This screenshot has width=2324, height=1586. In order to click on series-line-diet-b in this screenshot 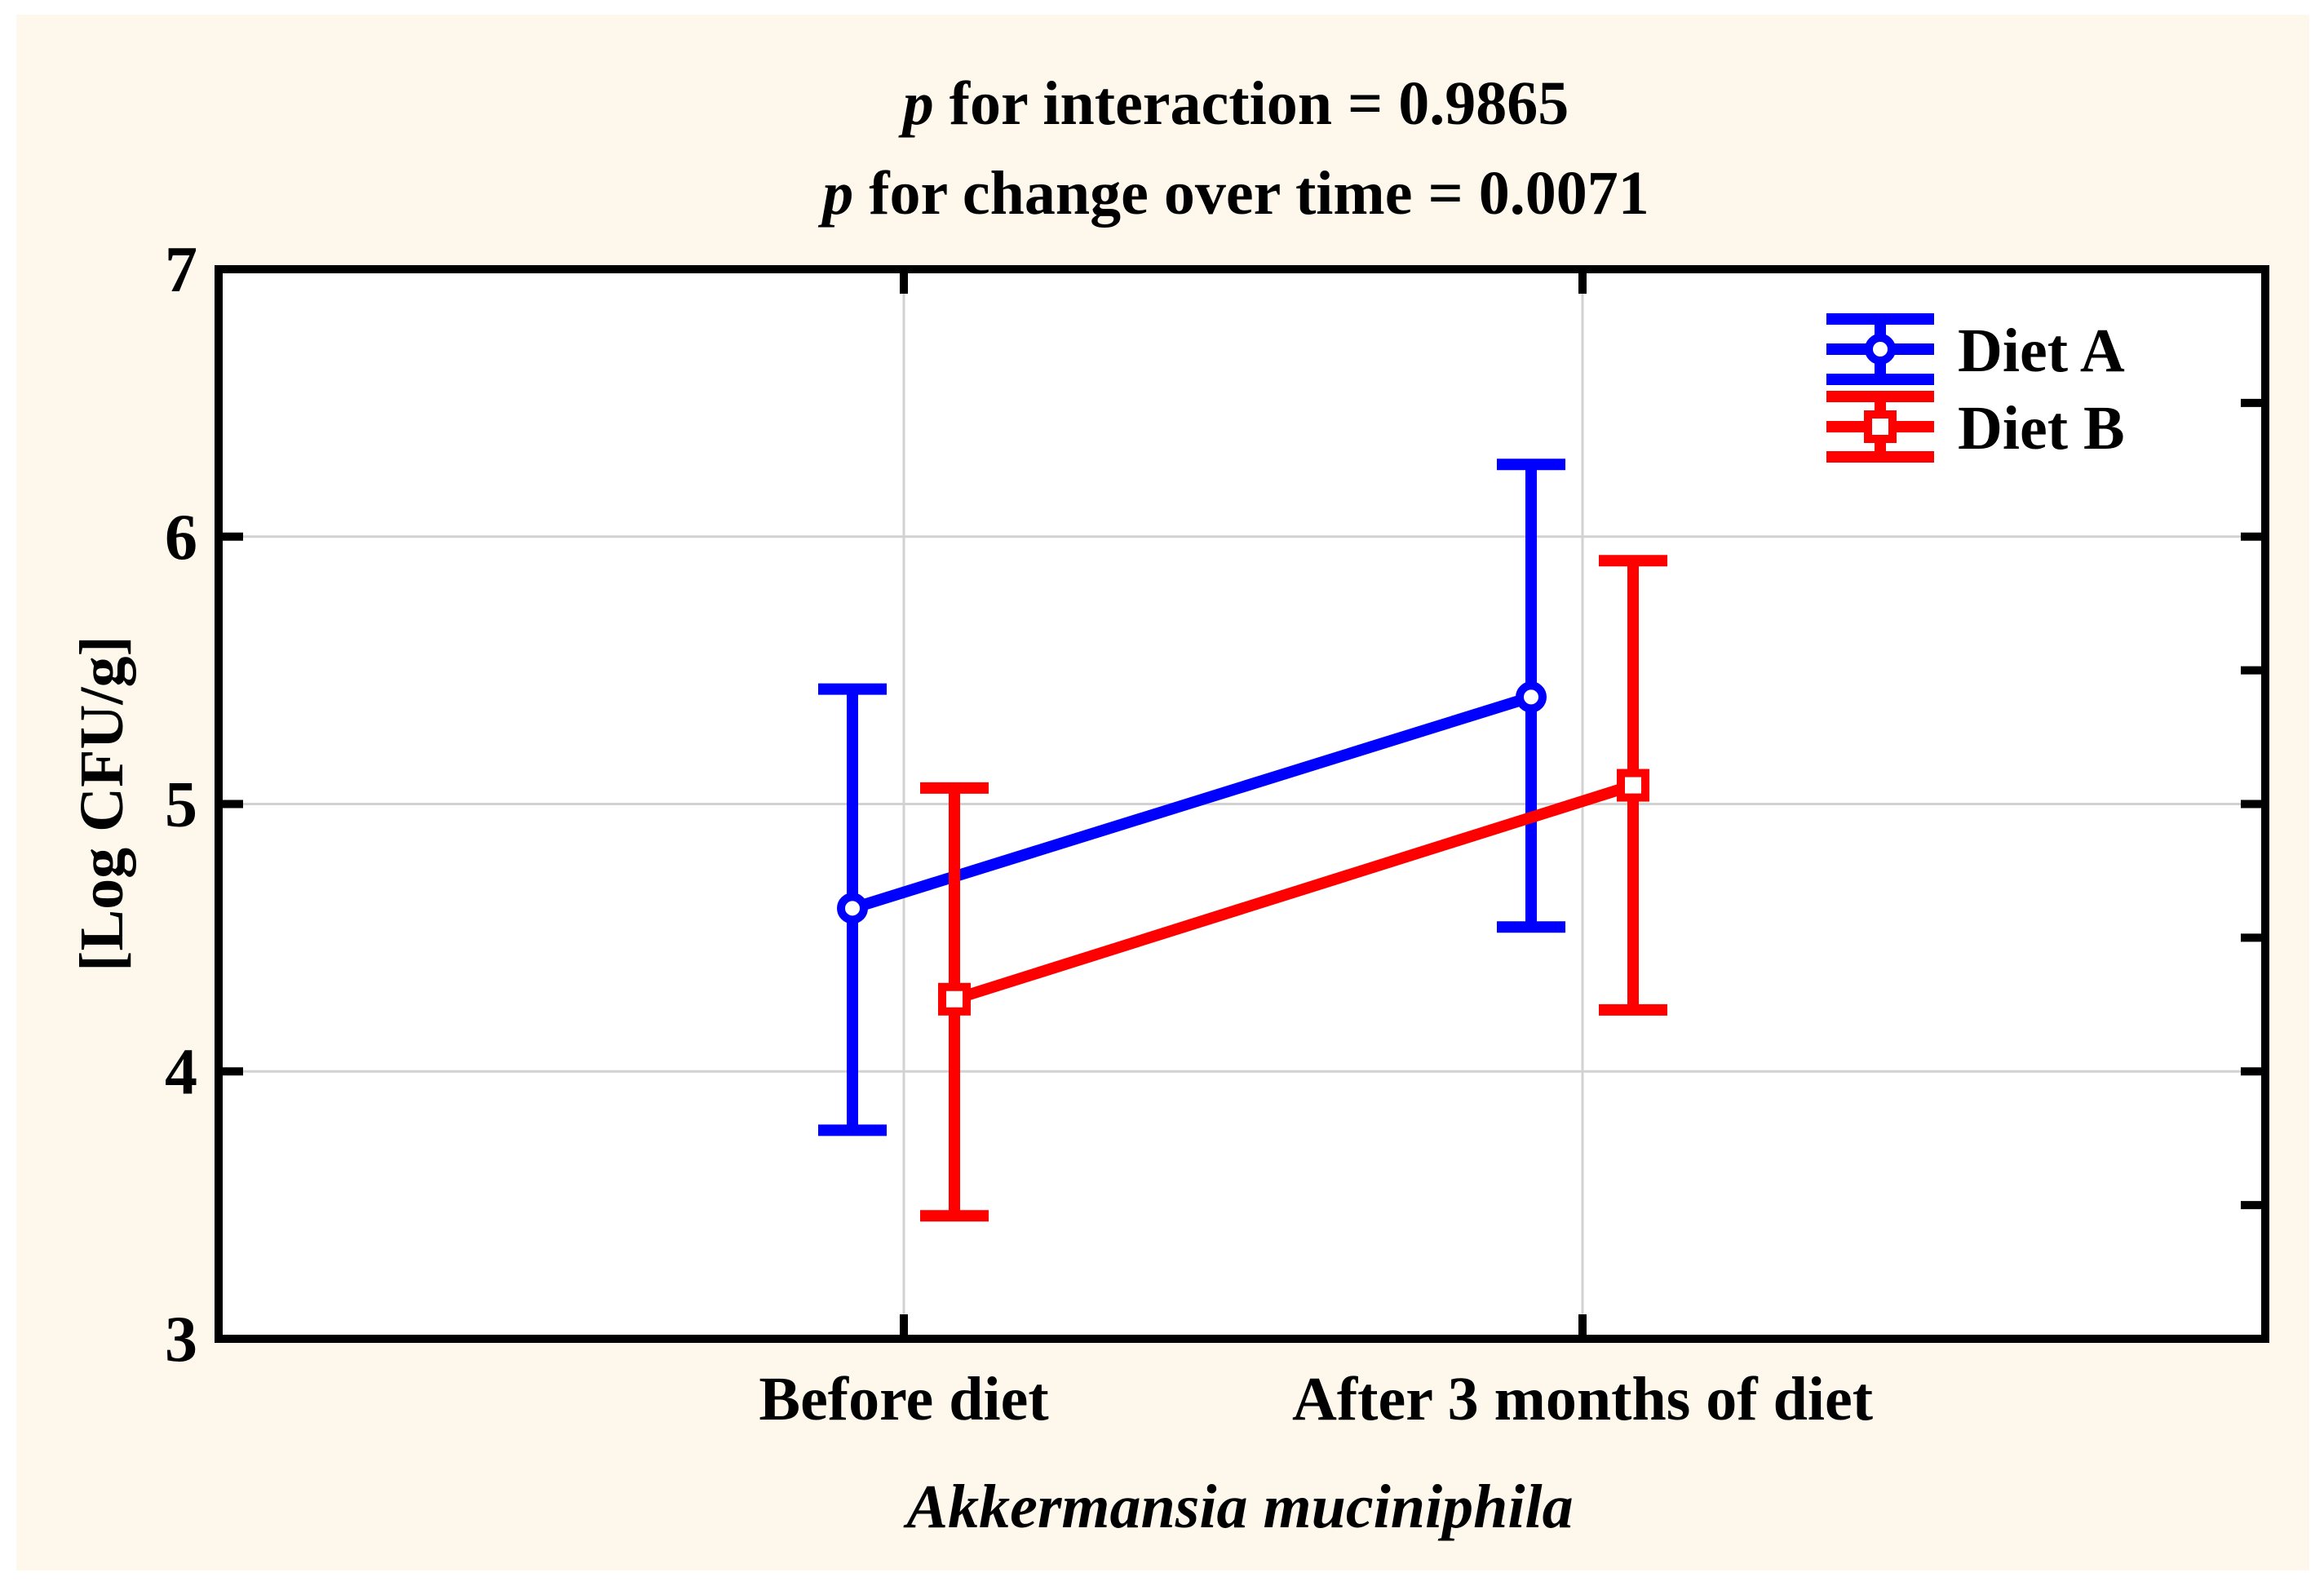, I will do `click(1294, 892)`.